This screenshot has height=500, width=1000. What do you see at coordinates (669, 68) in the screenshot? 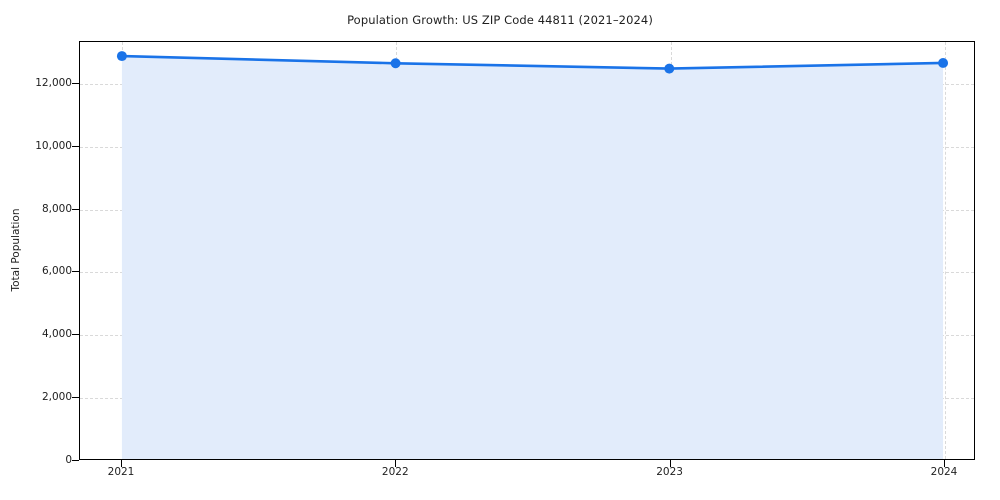
I see `data-point-2023` at bounding box center [669, 68].